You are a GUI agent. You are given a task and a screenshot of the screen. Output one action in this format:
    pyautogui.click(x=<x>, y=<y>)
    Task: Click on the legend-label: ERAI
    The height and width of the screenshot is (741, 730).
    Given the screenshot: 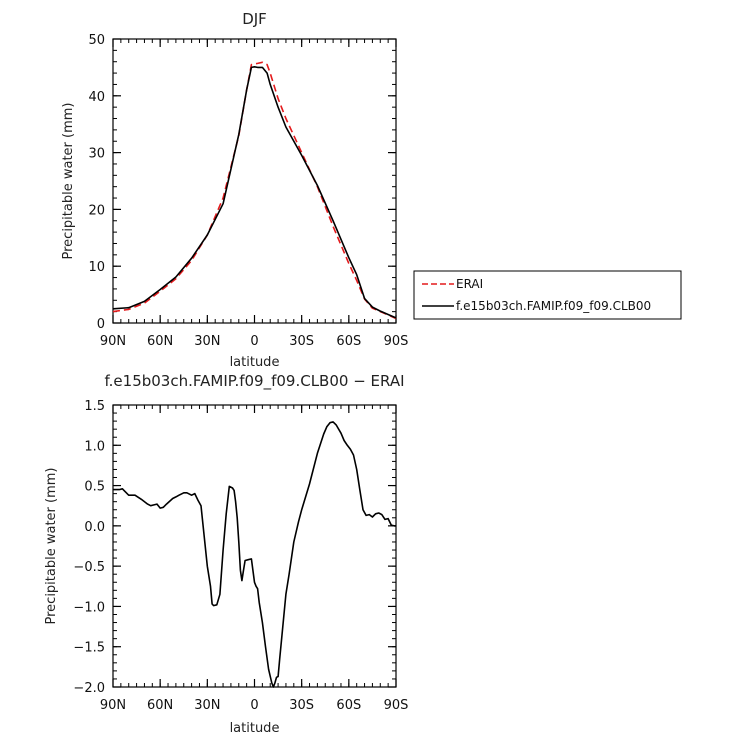 What is the action you would take?
    pyautogui.click(x=469, y=284)
    